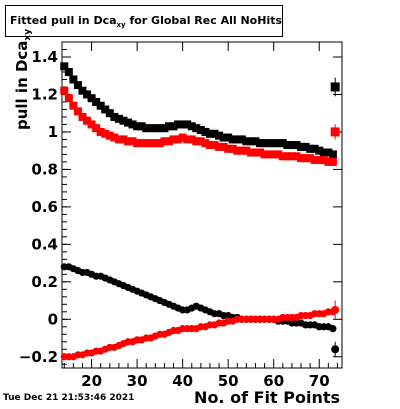 The width and height of the screenshot is (400, 409). Describe the element at coordinates (23, 79) in the screenshot. I see `y-axis-label: pull in Dcaxy` at that location.